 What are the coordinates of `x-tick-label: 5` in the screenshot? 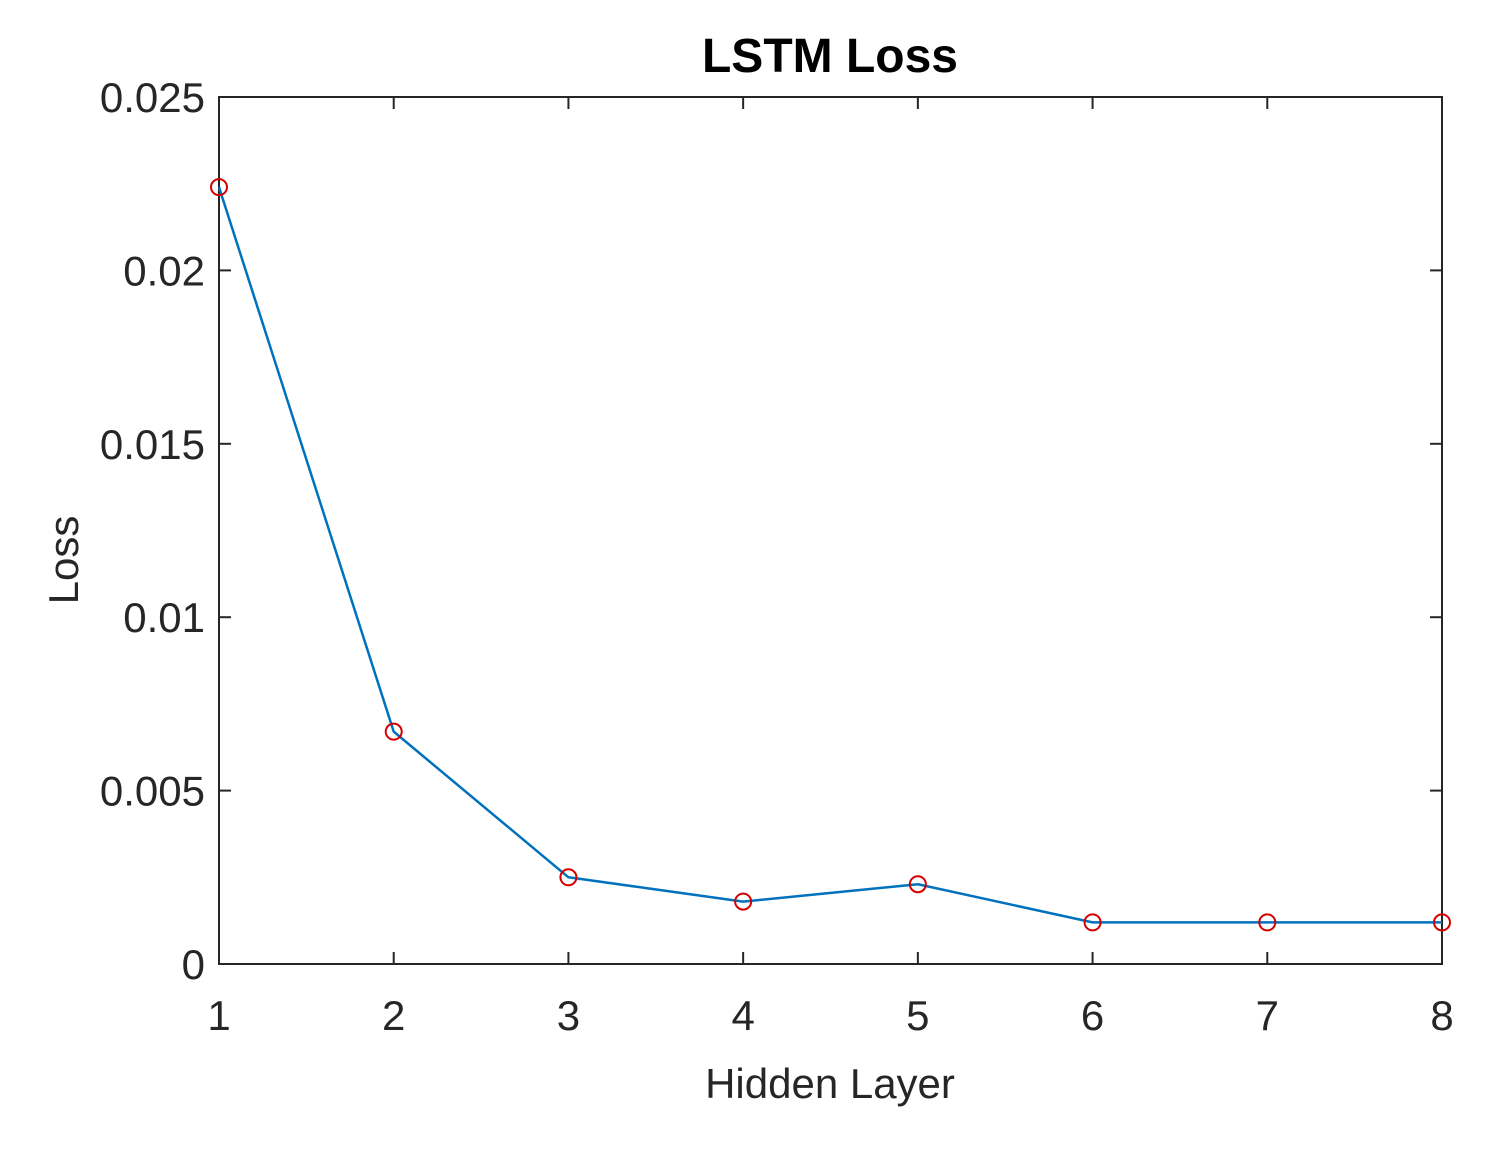 It's located at (917, 1015).